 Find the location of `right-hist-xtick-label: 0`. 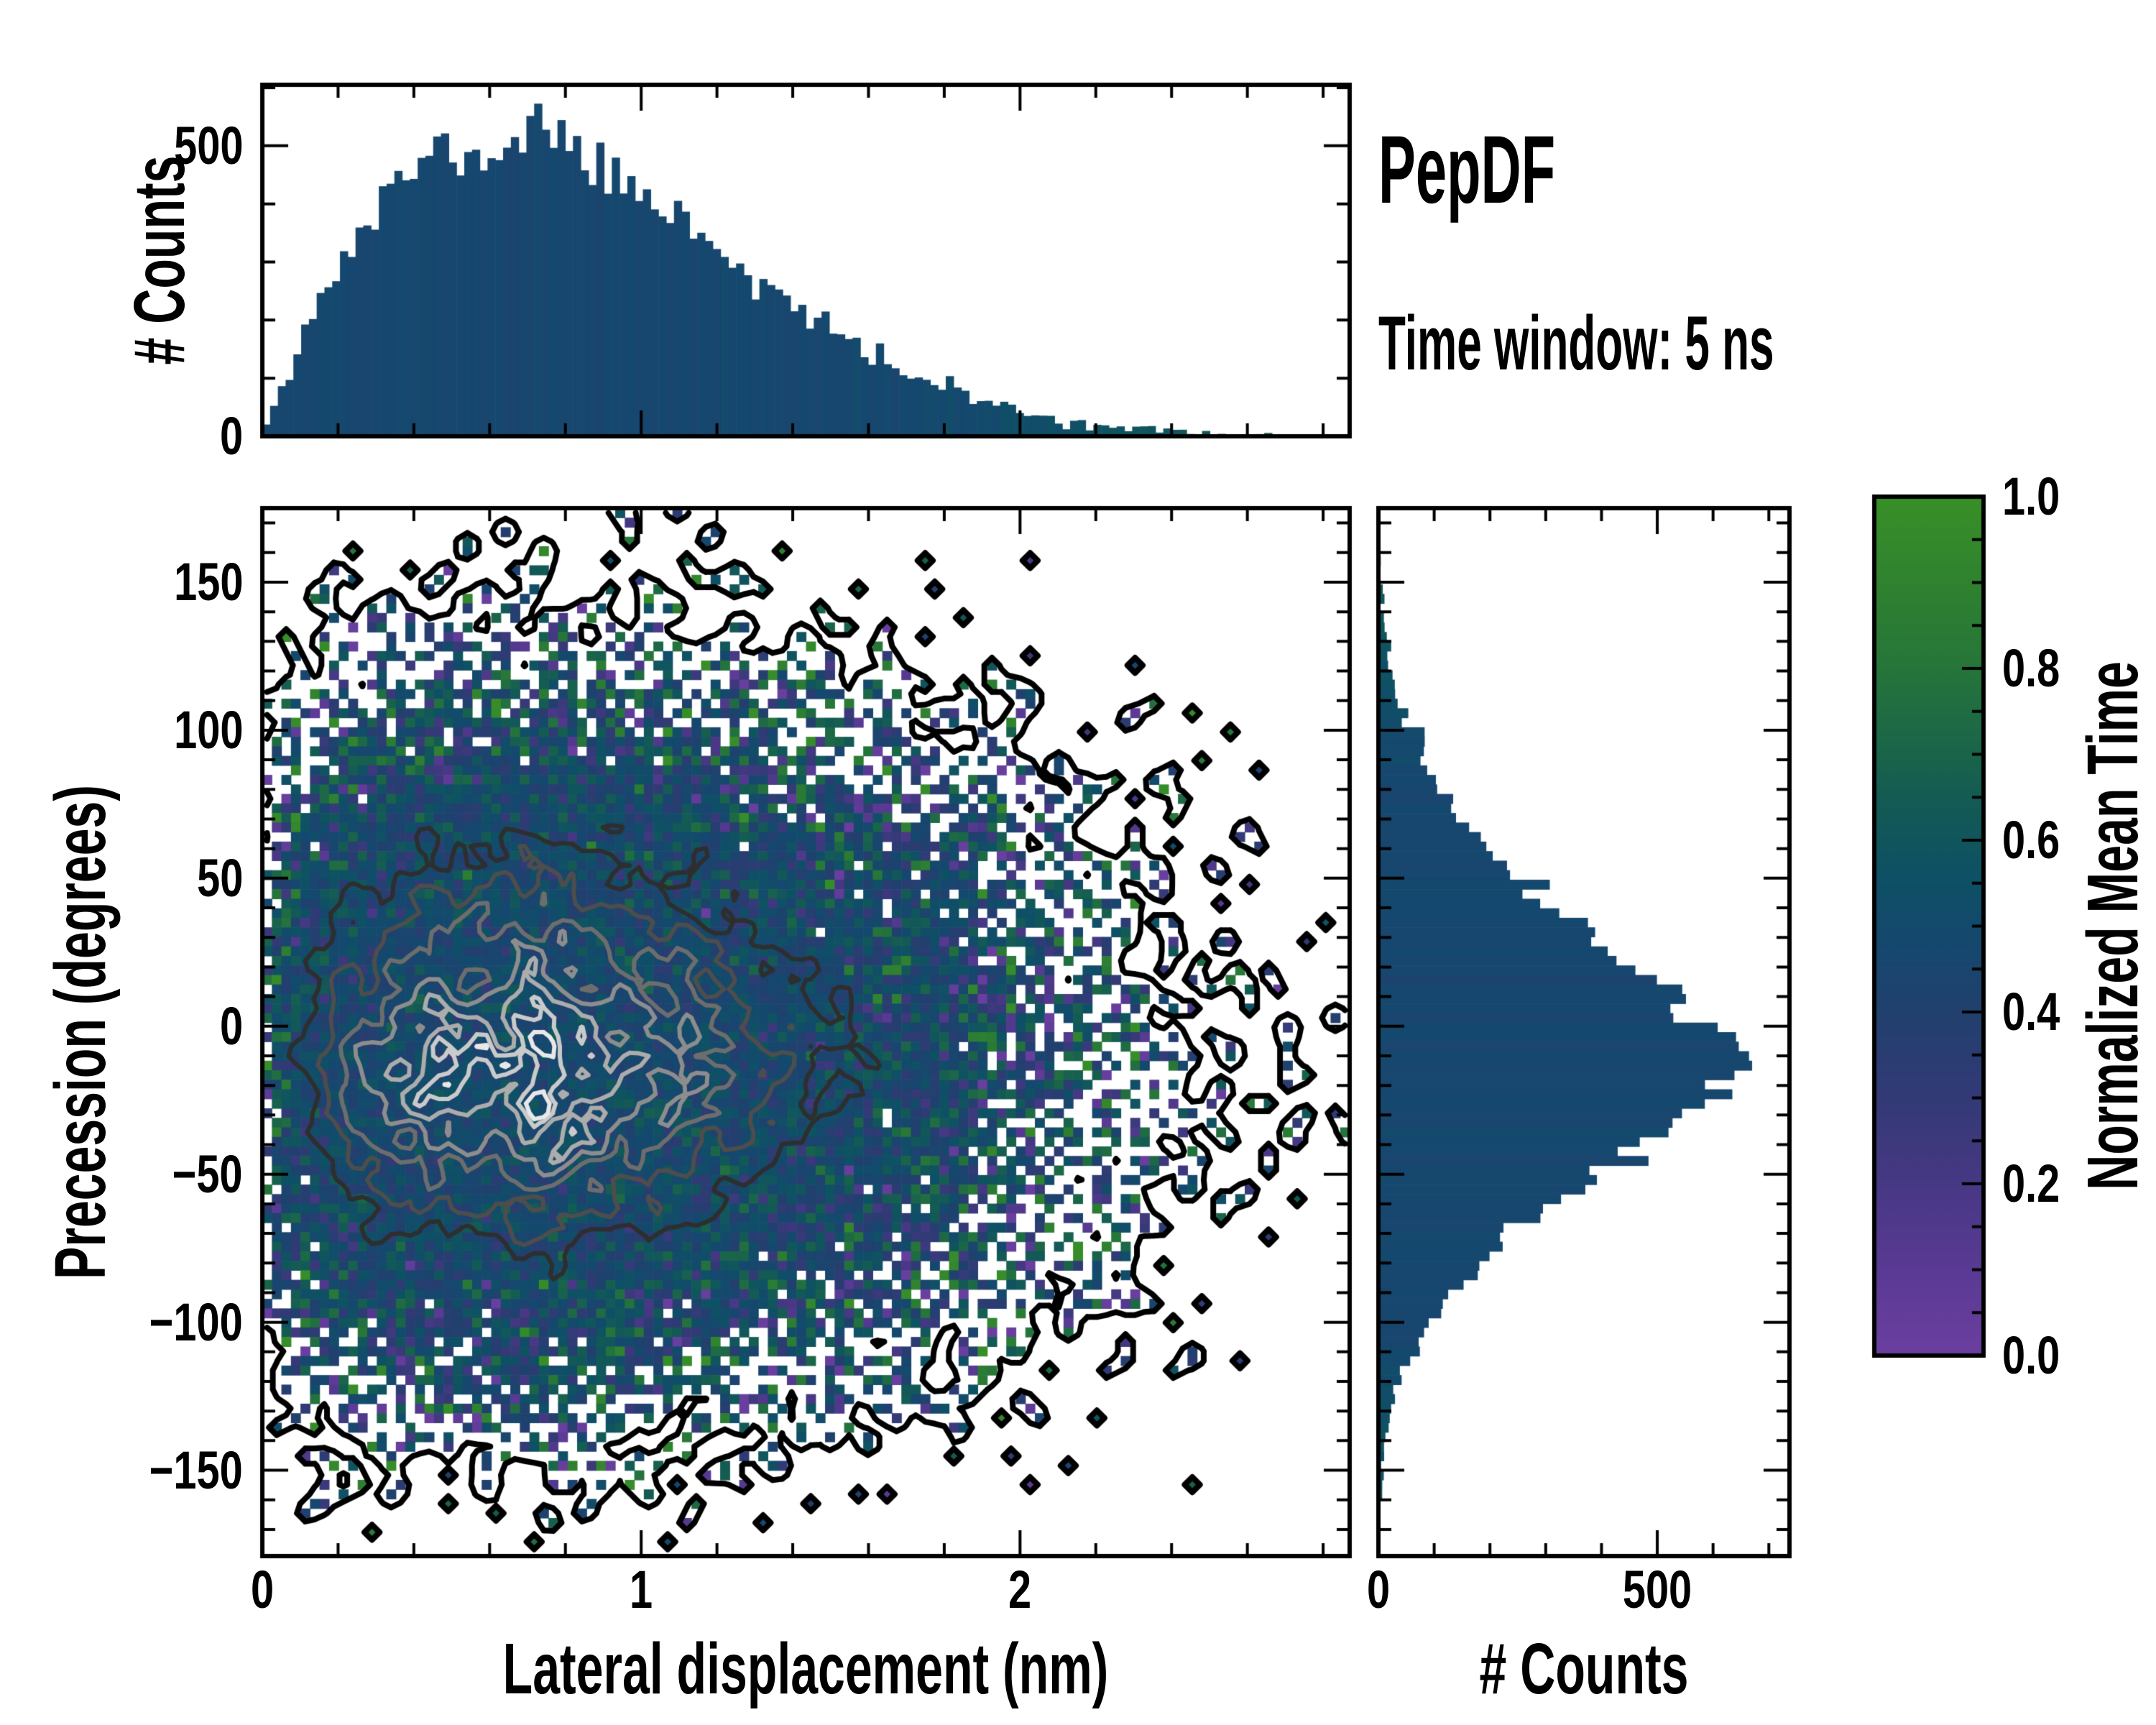

right-hist-xtick-label: 0 is located at coordinates (1379, 1589).